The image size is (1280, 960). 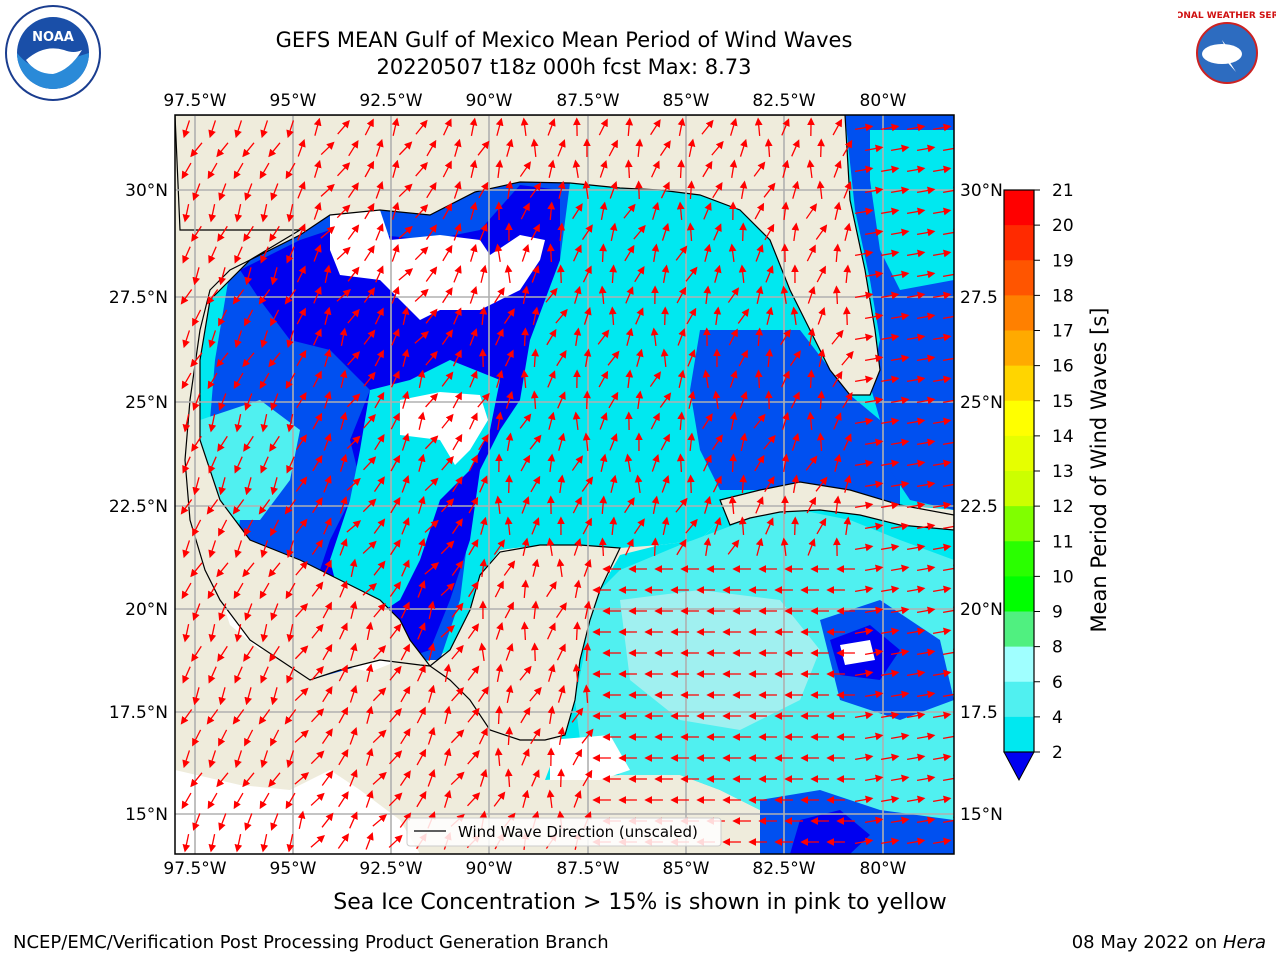 I want to click on lon-tick-bottom: 87.5°W, so click(x=587, y=869).